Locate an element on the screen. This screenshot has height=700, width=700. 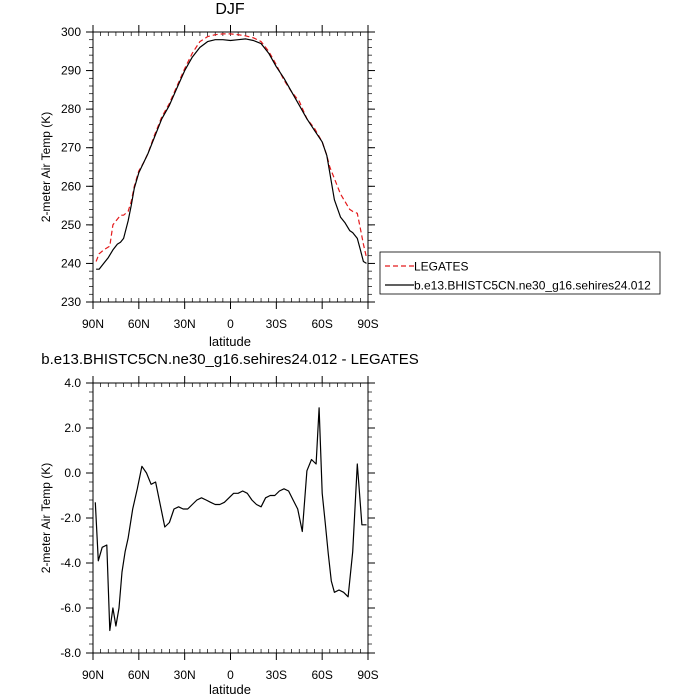
bottom-y-tick-label: -2.0 is located at coordinates (70, 518).